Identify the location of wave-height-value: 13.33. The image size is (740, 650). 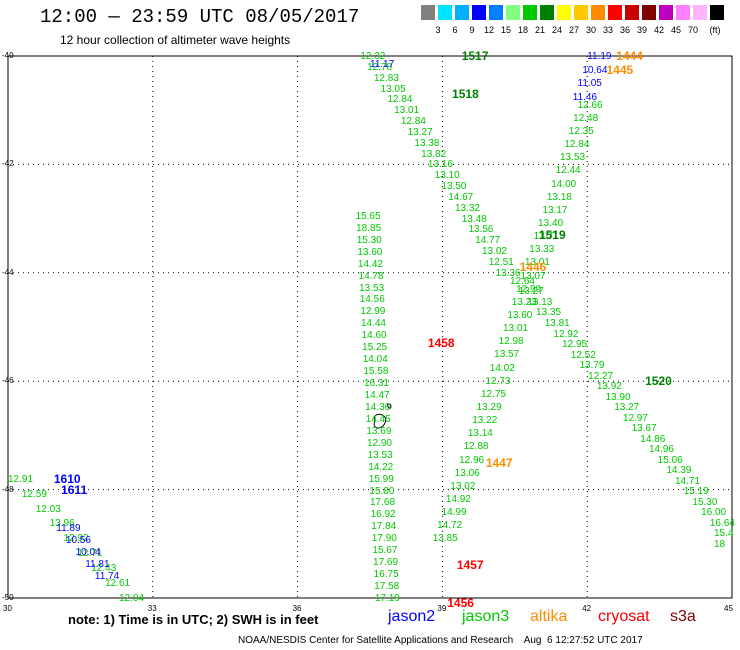
(542, 250).